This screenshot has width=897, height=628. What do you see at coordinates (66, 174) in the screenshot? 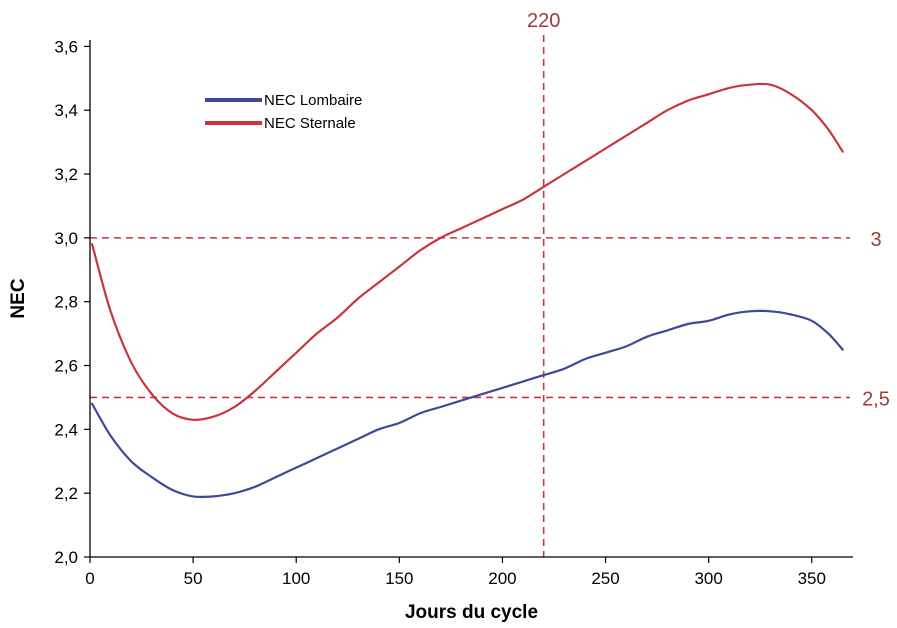
I see `y-tick-label: 3,2` at bounding box center [66, 174].